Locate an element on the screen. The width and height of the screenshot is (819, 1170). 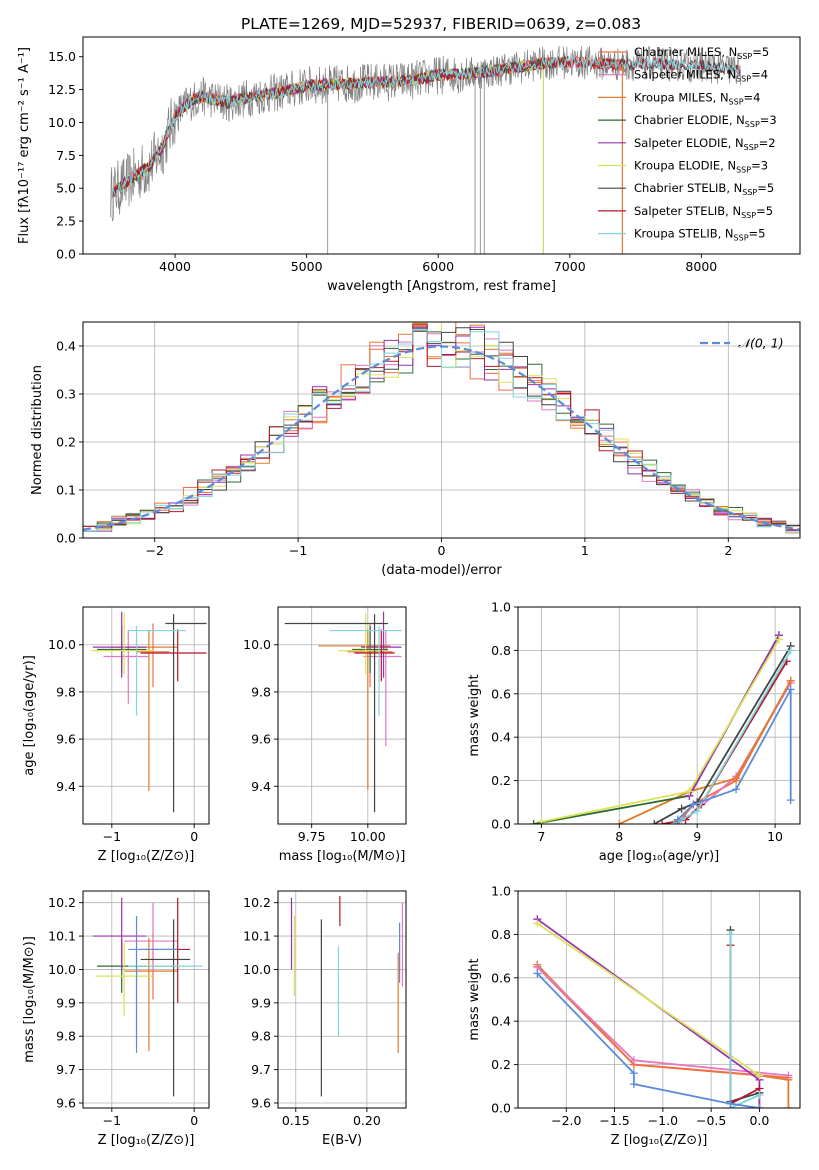
legend-label: Salpeter ELODIE, NSSP=2 is located at coordinates (705, 144).